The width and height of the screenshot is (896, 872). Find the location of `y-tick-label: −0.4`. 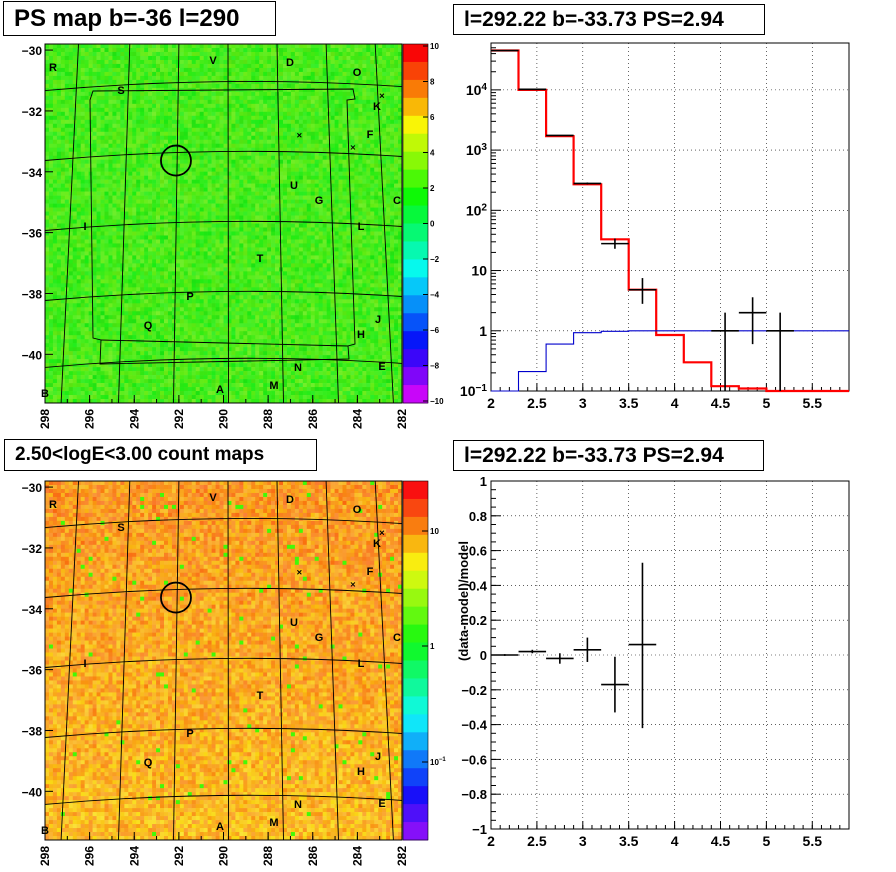

y-tick-label: −0.4 is located at coordinates (474, 725).